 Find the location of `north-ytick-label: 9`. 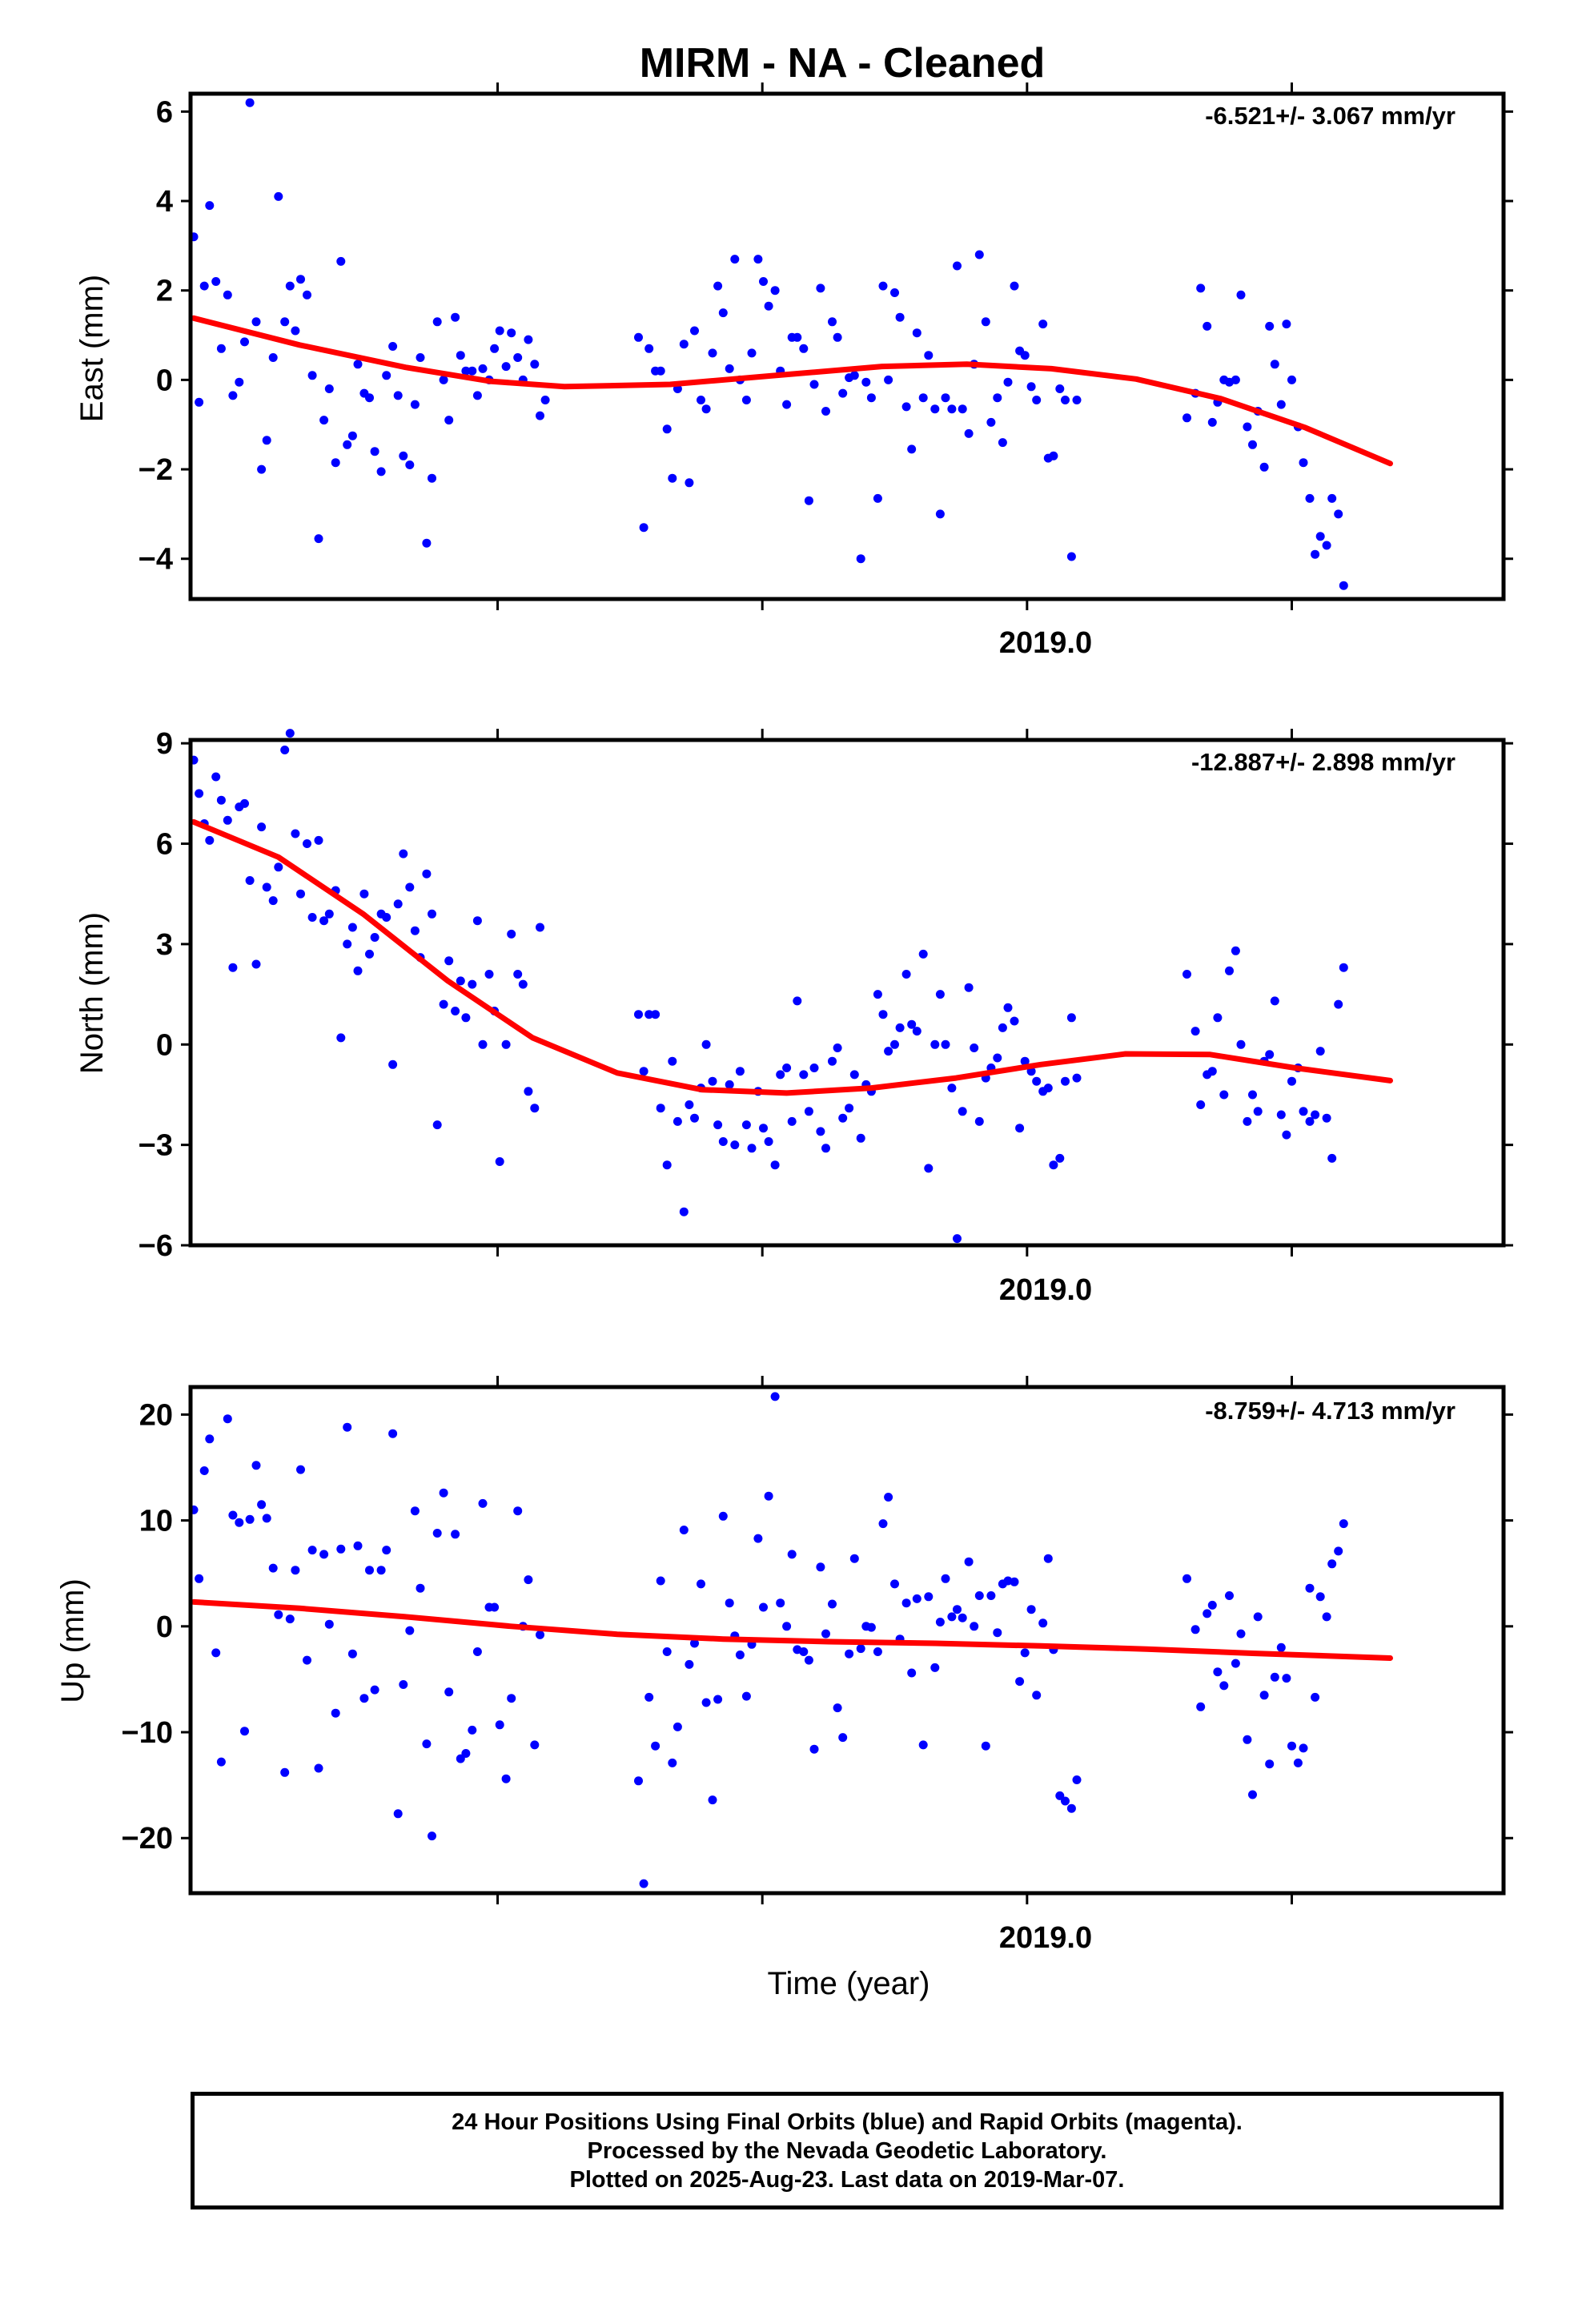

north-ytick-label: 9 is located at coordinates (164, 744).